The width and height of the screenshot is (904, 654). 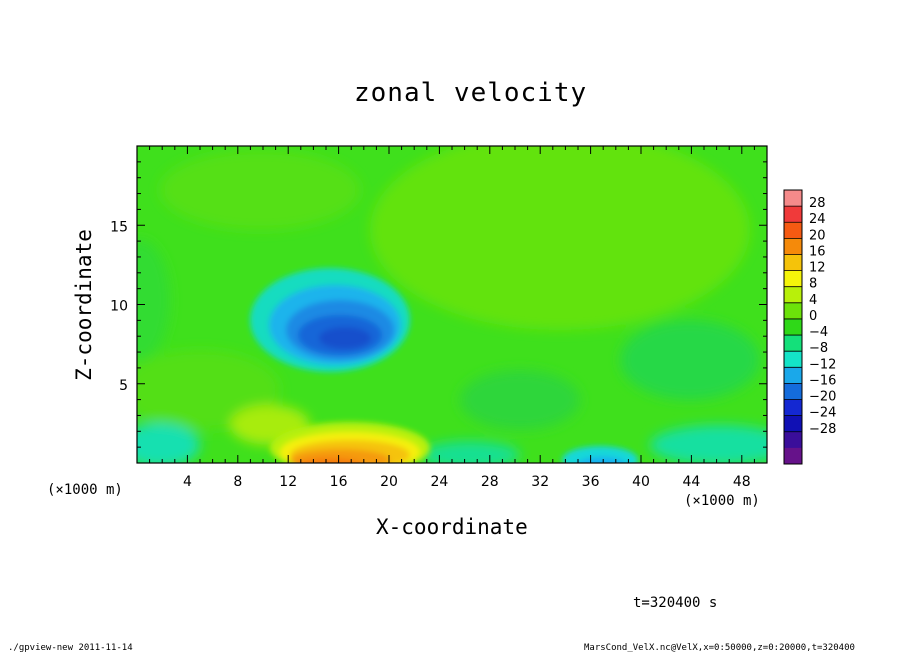 What do you see at coordinates (288, 482) in the screenshot?
I see `x-tick-label: 12` at bounding box center [288, 482].